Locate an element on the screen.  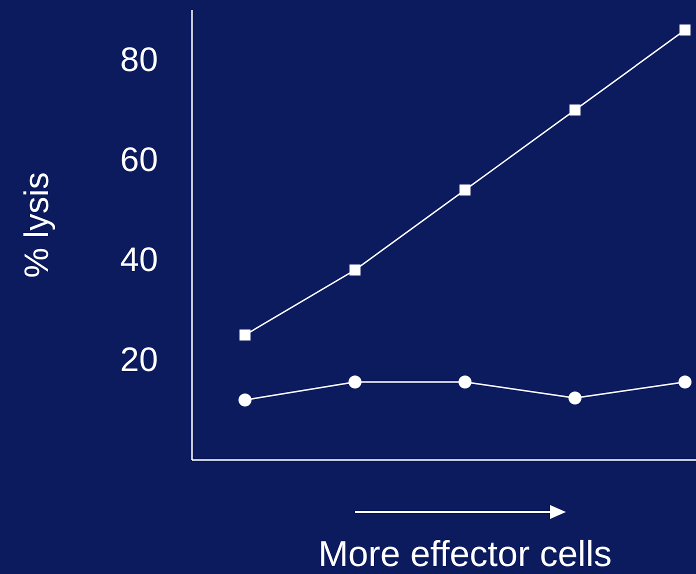
y-tick-label: 80 is located at coordinates (139, 60).